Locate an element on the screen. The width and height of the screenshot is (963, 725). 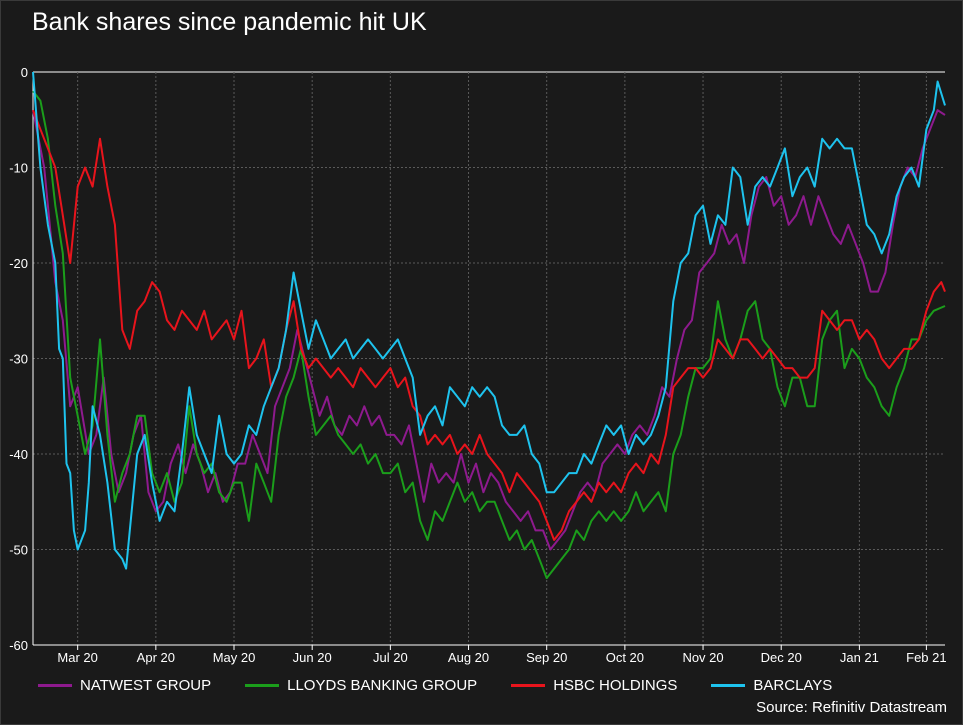
x-tick-label: May 20 is located at coordinates (234, 657).